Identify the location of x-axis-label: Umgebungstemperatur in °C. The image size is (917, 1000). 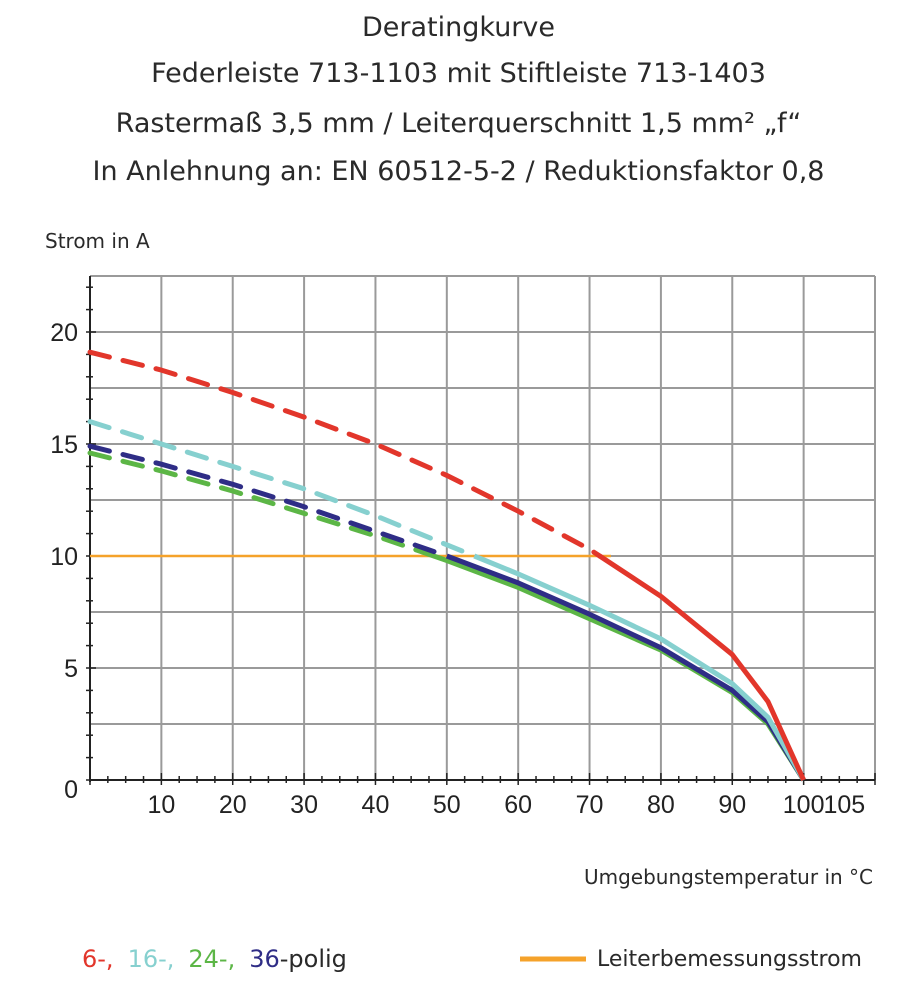
(728, 877).